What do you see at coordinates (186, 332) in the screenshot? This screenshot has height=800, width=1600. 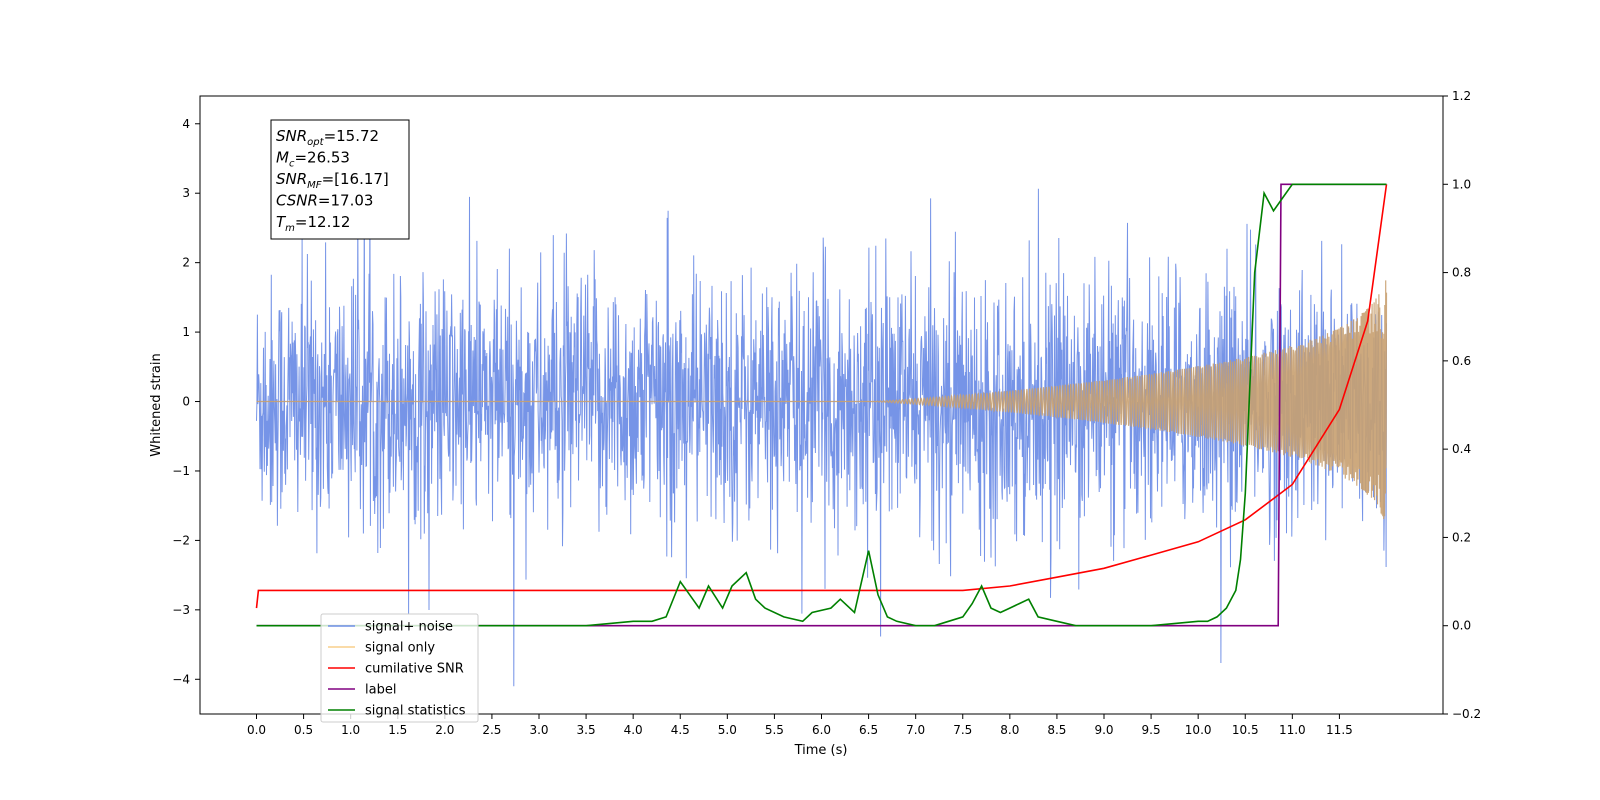 I see `y-left-tick-label: 1` at bounding box center [186, 332].